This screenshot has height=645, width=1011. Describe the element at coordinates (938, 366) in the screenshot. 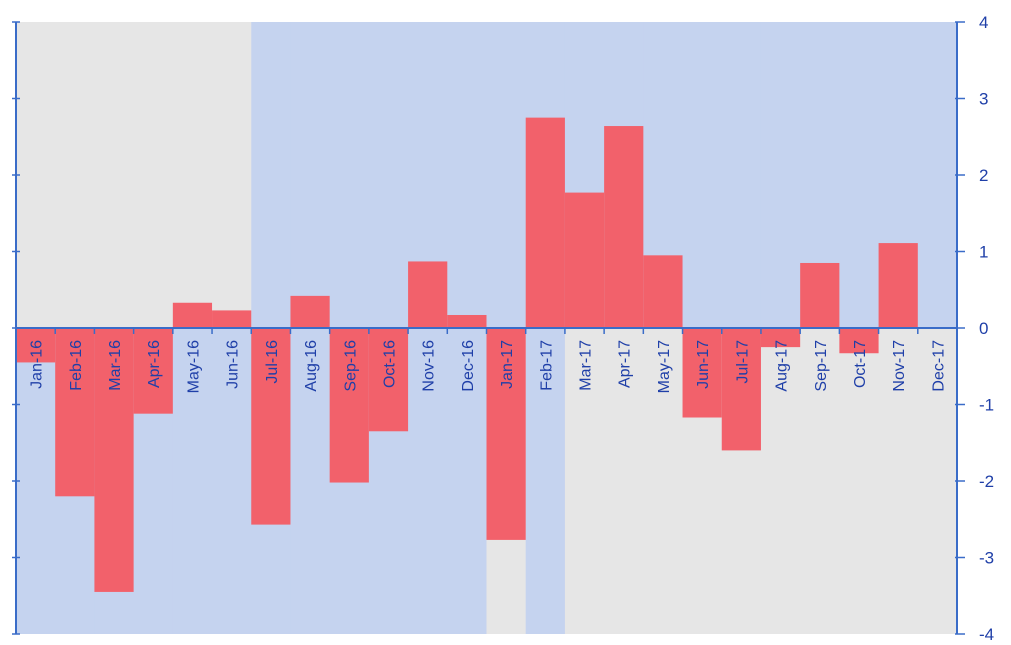

I see `category-label: Dec-17` at that location.